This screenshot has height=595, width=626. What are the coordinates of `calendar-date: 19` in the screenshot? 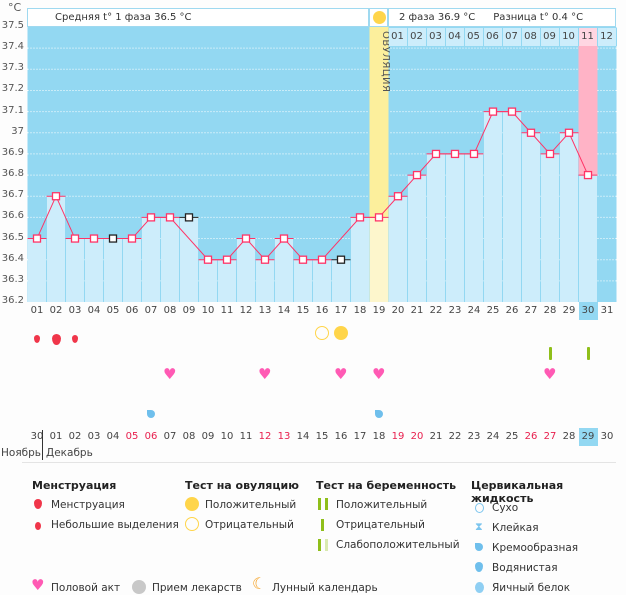 It's located at (398, 436).